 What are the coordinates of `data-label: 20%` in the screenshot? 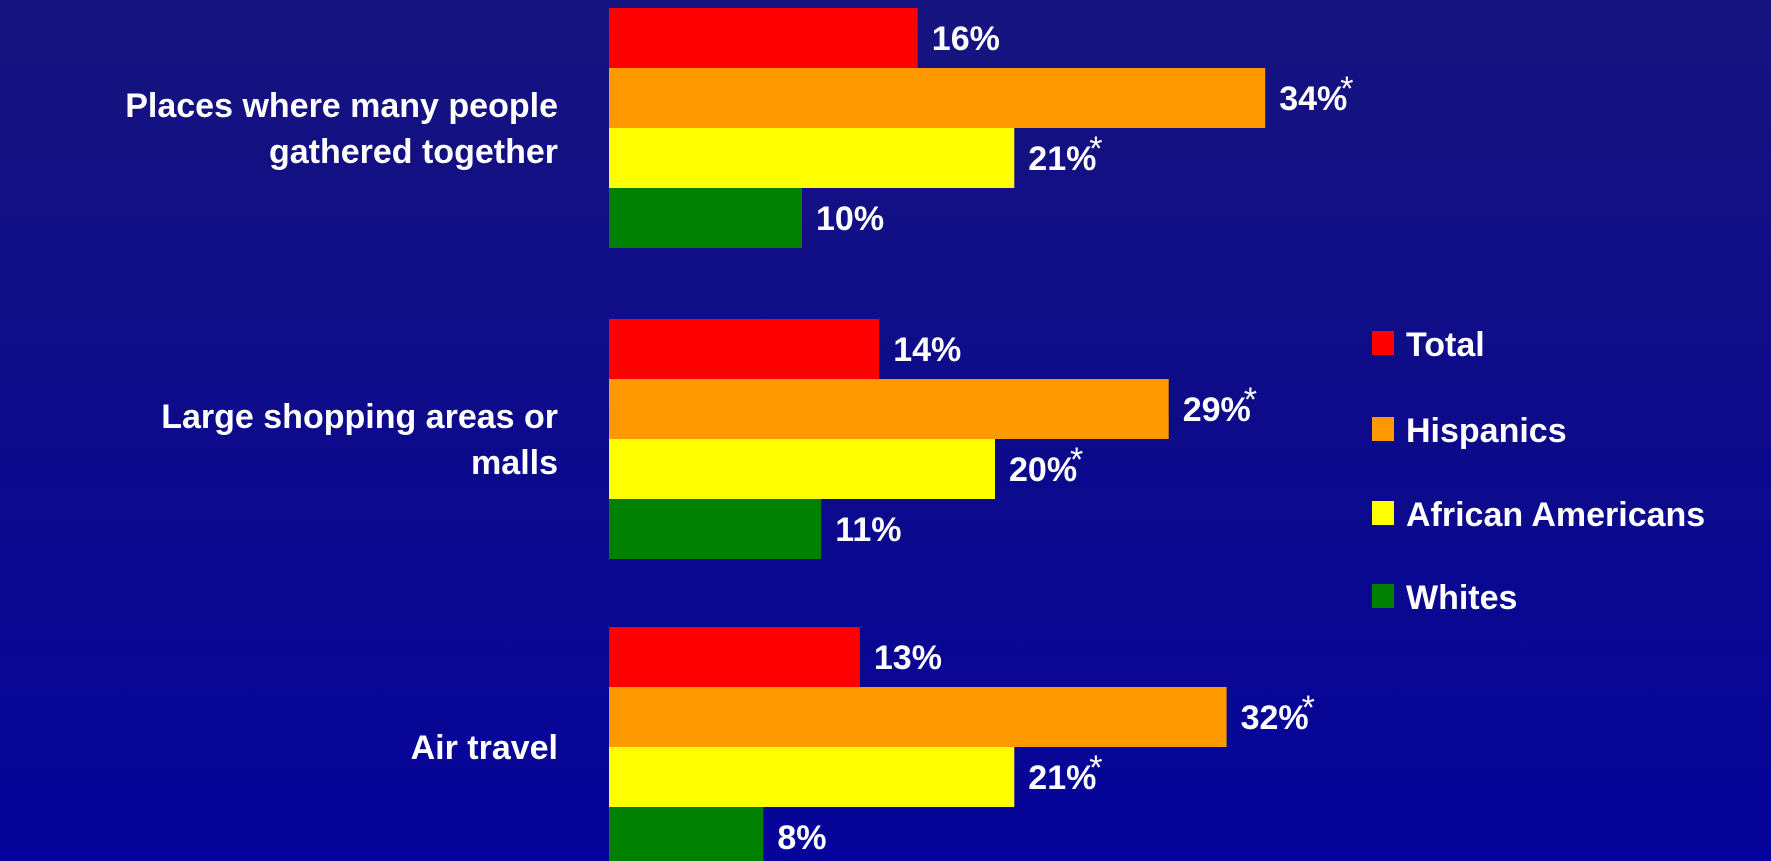 It's located at (1043, 470).